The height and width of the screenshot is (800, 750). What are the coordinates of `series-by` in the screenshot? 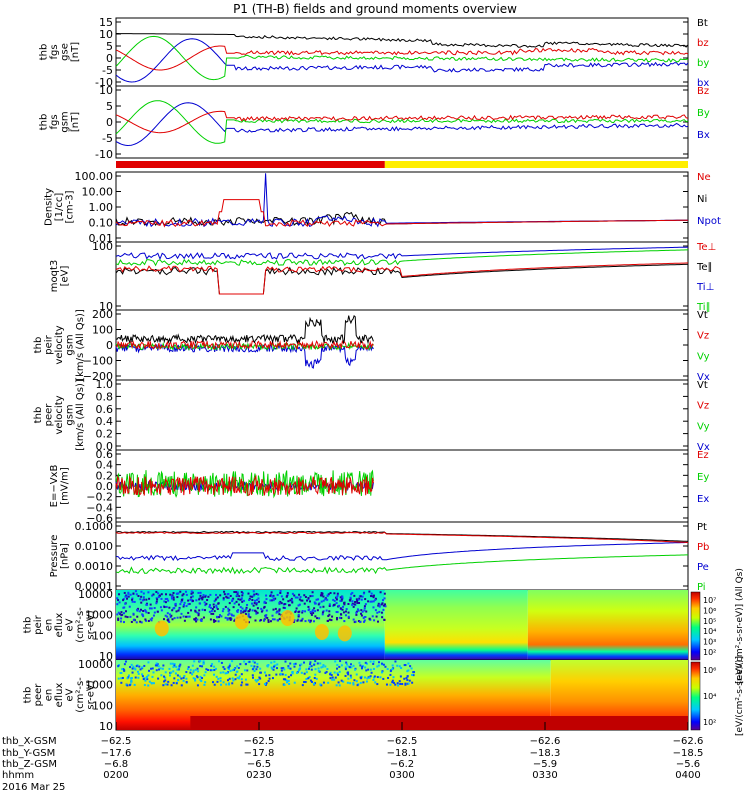 It's located at (402, 58).